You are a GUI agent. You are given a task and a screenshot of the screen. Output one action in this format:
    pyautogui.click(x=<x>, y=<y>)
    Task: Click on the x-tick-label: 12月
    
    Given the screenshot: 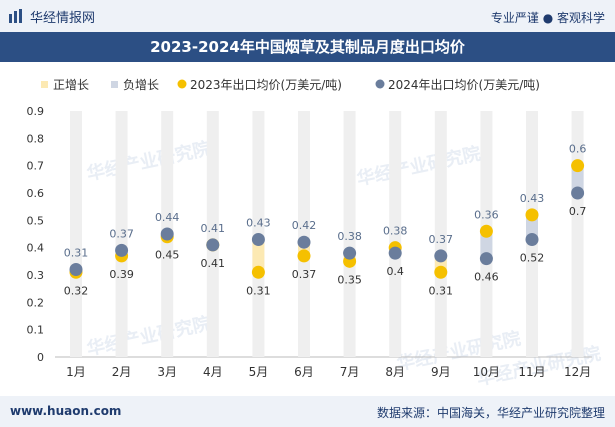 What is the action you would take?
    pyautogui.click(x=577, y=372)
    